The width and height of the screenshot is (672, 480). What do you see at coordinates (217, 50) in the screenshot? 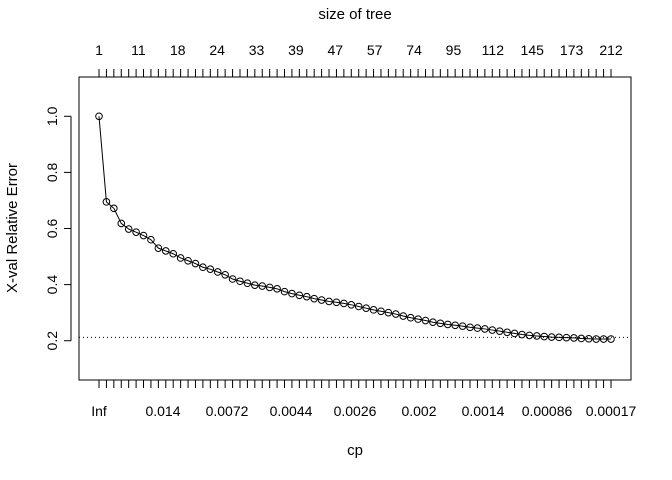
I see `top-tick-label: 24` at bounding box center [217, 50].